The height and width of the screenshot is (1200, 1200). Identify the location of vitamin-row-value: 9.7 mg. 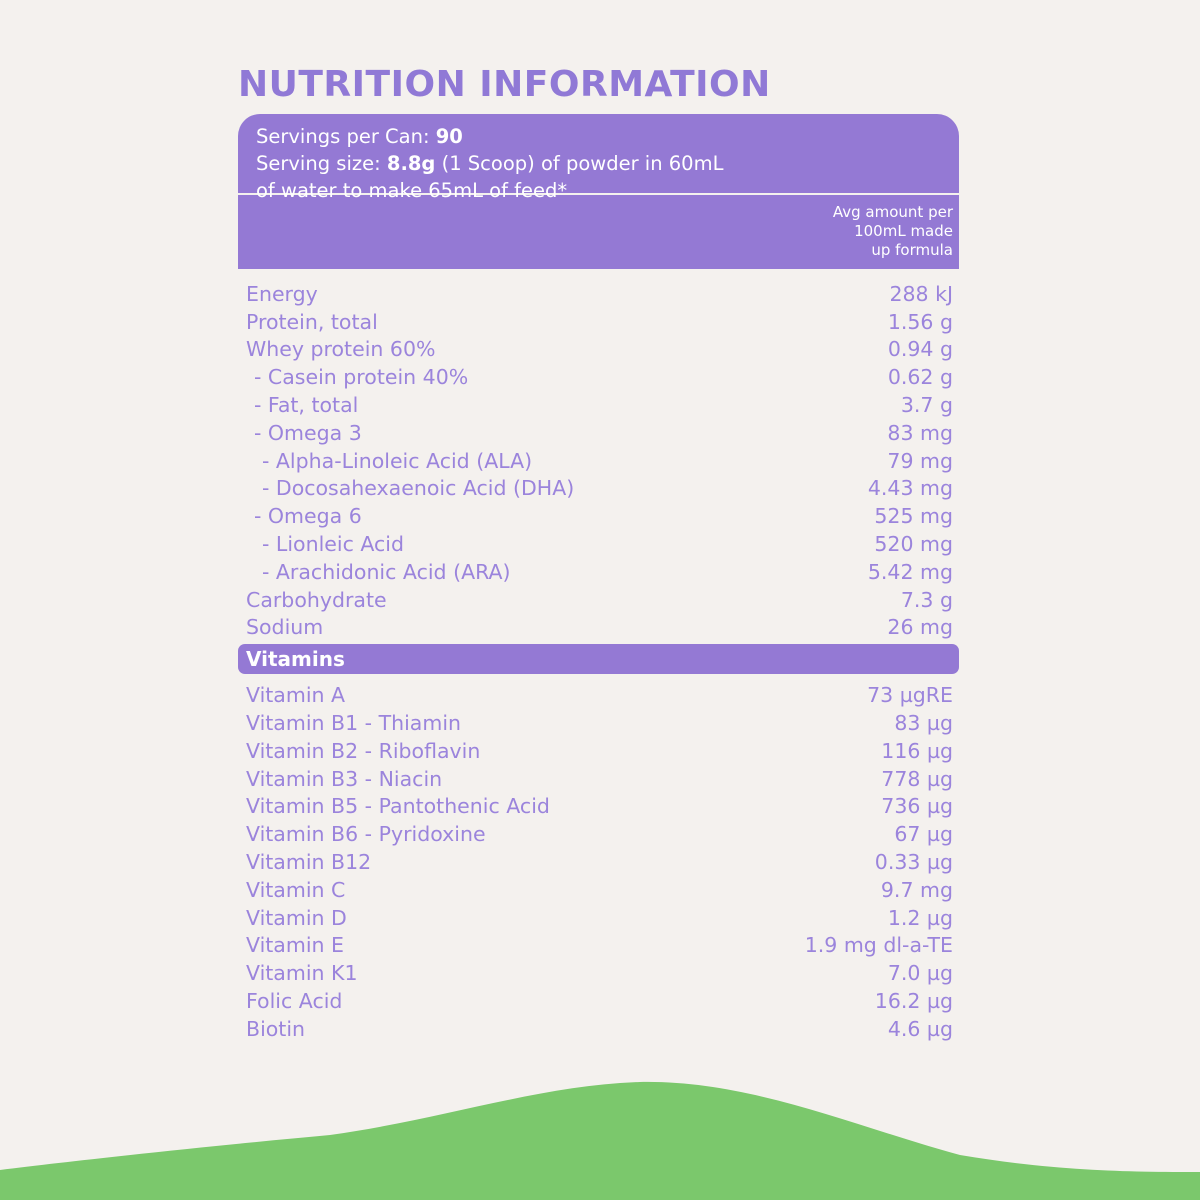
(916, 889).